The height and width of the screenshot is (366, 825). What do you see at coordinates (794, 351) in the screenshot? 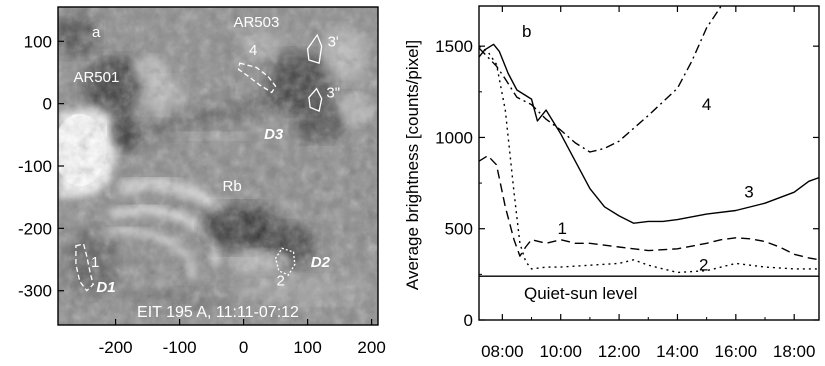
I see `x-tick-label-b: 18:00` at bounding box center [794, 351].